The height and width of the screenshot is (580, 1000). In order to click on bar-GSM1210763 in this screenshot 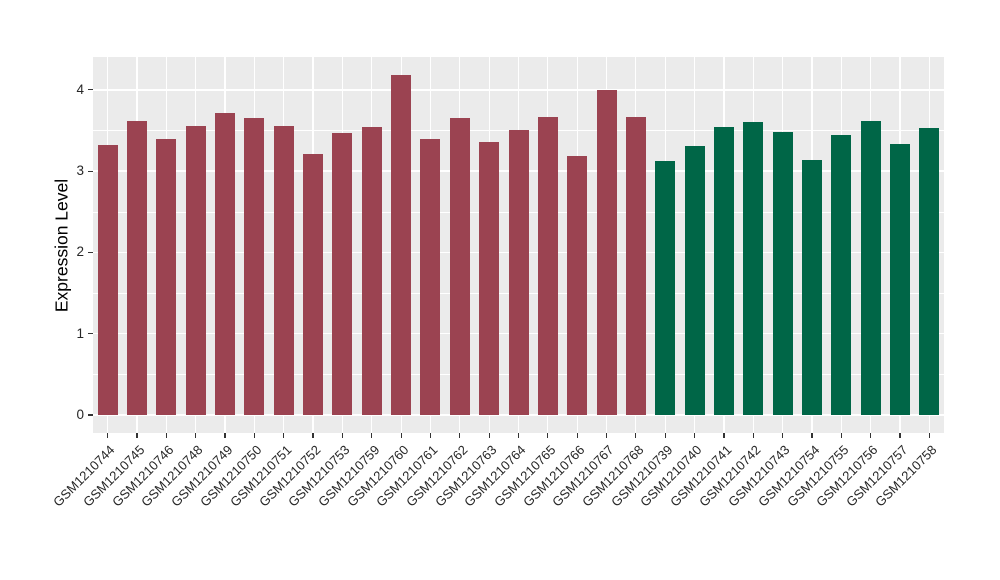, I will do `click(489, 278)`.